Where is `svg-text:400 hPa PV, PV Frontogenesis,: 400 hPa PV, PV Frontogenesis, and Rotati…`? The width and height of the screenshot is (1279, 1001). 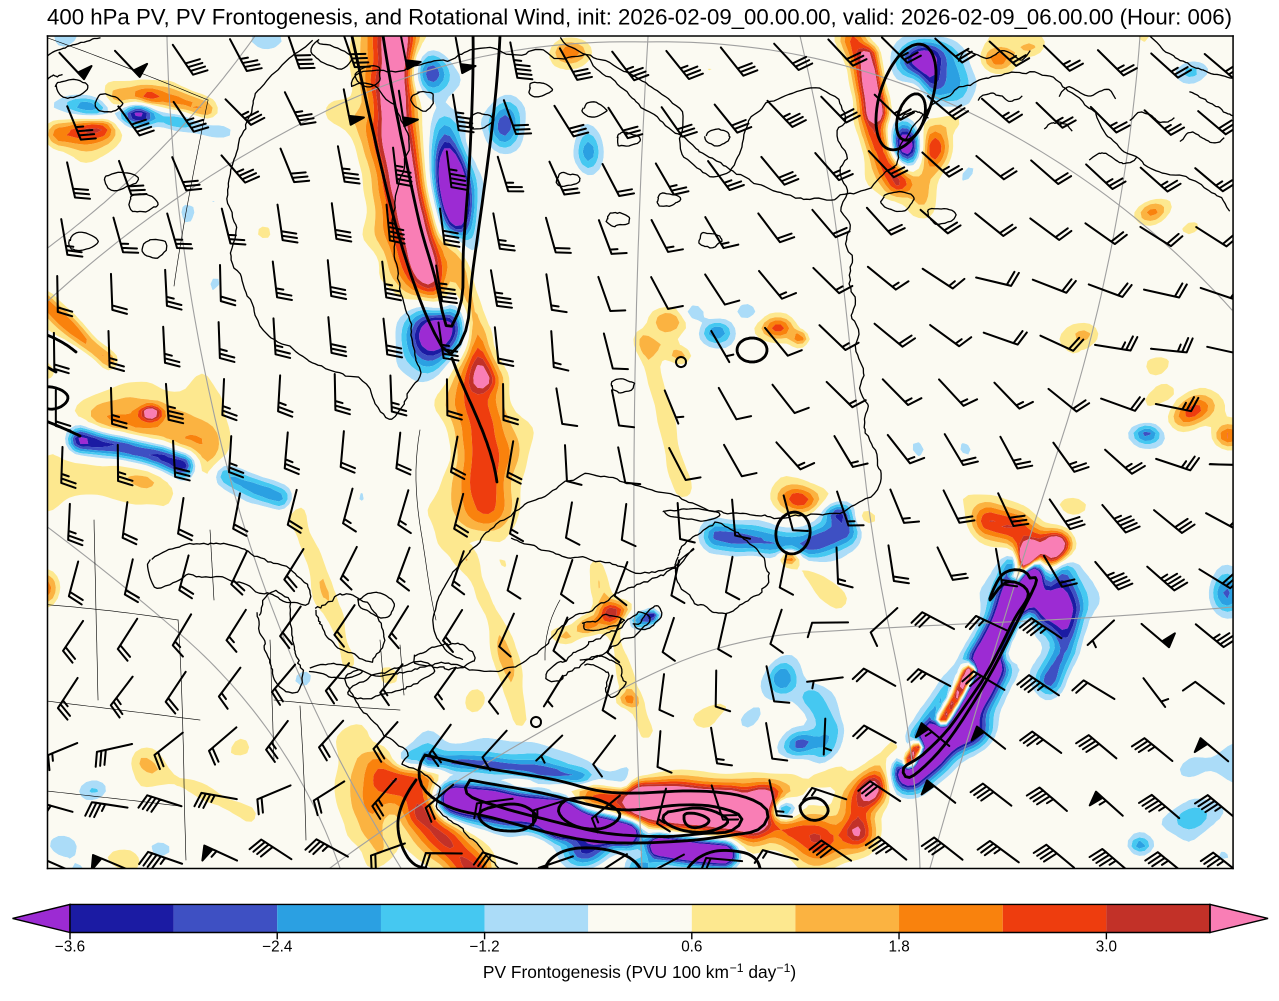
svg-text:400 hPa PV, PV Frontogenesis,: 400 hPa PV, PV Frontogenesis, and Rotati… is located at coordinates (639, 17).